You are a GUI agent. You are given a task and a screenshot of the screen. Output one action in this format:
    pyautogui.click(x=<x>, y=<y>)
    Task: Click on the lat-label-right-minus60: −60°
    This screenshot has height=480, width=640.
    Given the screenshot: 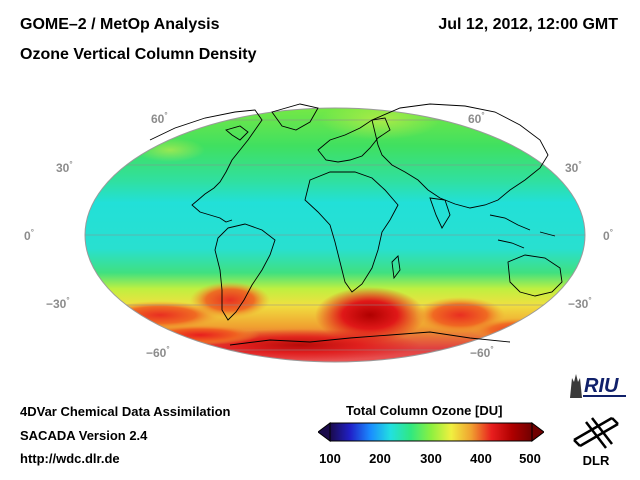 What is the action you would take?
    pyautogui.click(x=482, y=352)
    